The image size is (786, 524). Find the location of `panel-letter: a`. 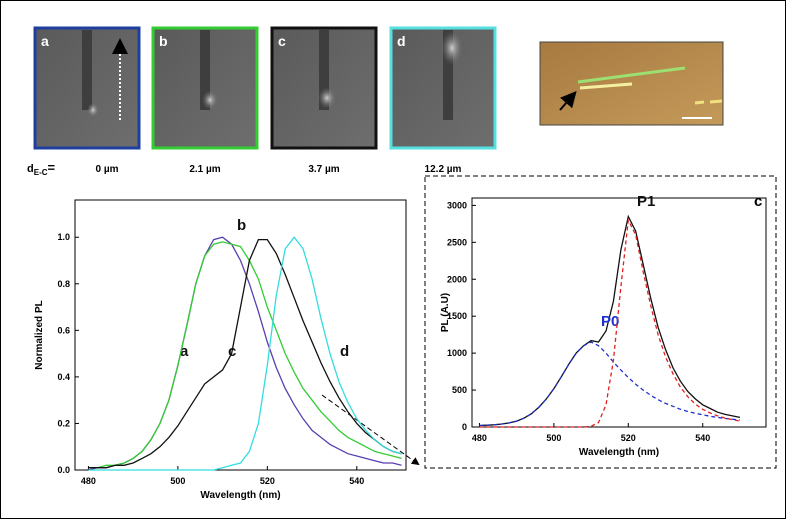

panel-letter: a is located at coordinates (45, 41).